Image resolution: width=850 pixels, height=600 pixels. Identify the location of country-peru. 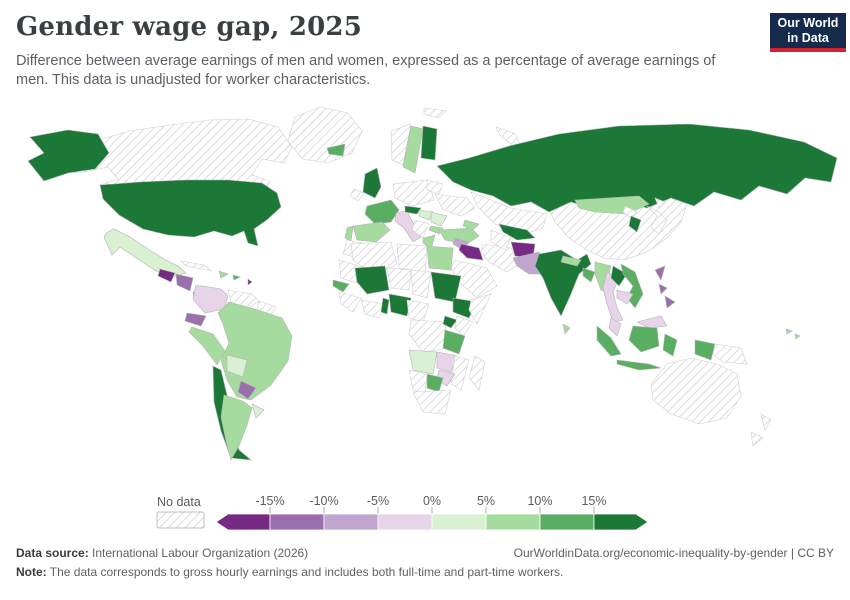
(207, 346).